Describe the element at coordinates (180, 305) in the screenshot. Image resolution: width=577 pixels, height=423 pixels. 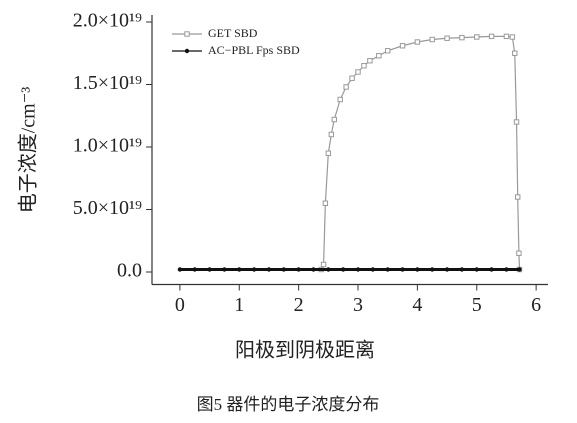
I see `x-tick-label: 0` at that location.